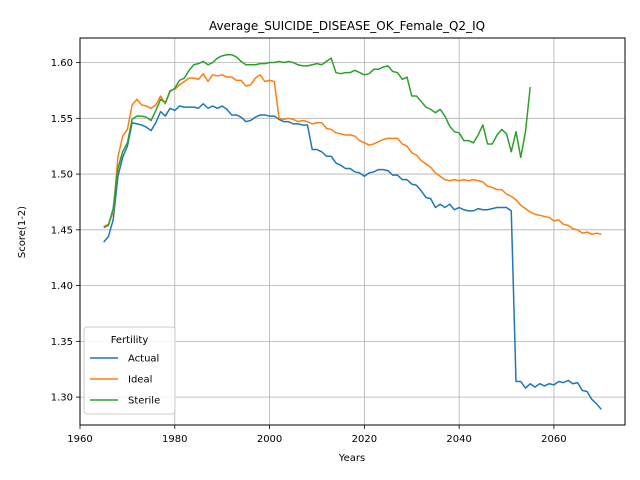 This screenshot has width=640, height=480. I want to click on legend-box, so click(129, 370).